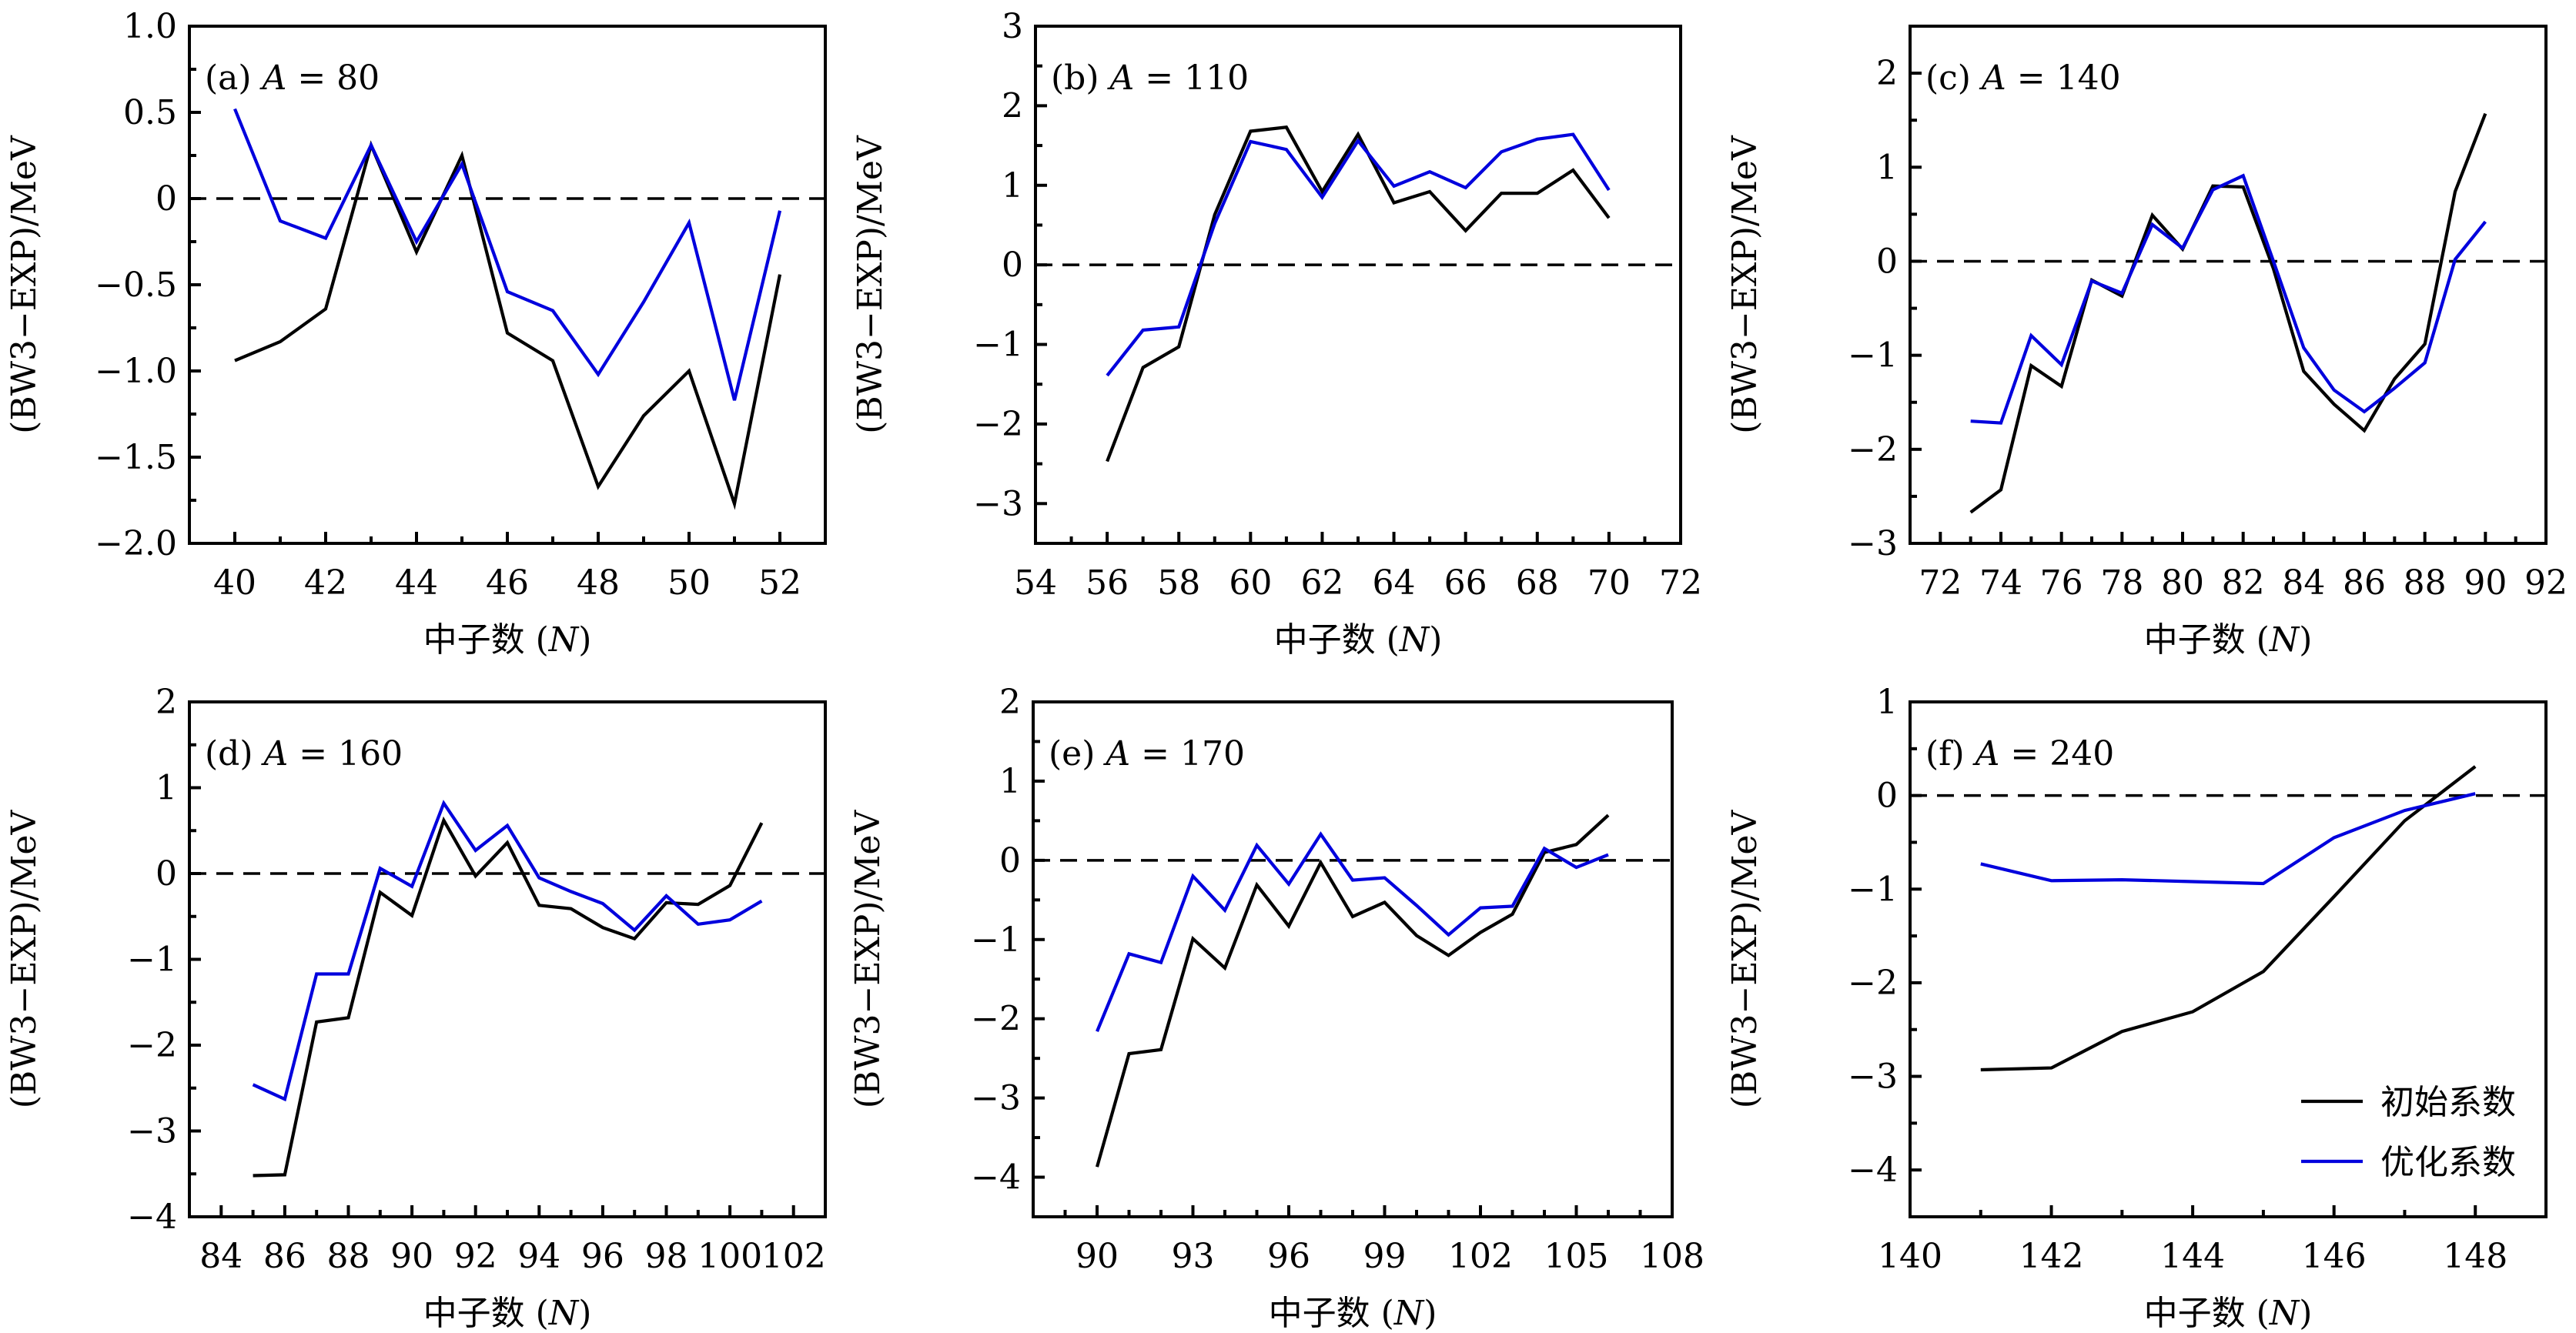 Image resolution: width=2576 pixels, height=1333 pixels. What do you see at coordinates (348, 1256) in the screenshot?
I see `x-tick-label: 88` at bounding box center [348, 1256].